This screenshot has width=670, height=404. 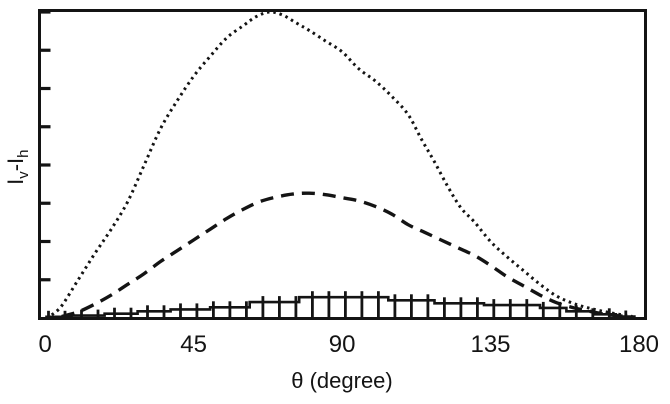 I want to click on x-axis-label: θ (degree), so click(x=342, y=380).